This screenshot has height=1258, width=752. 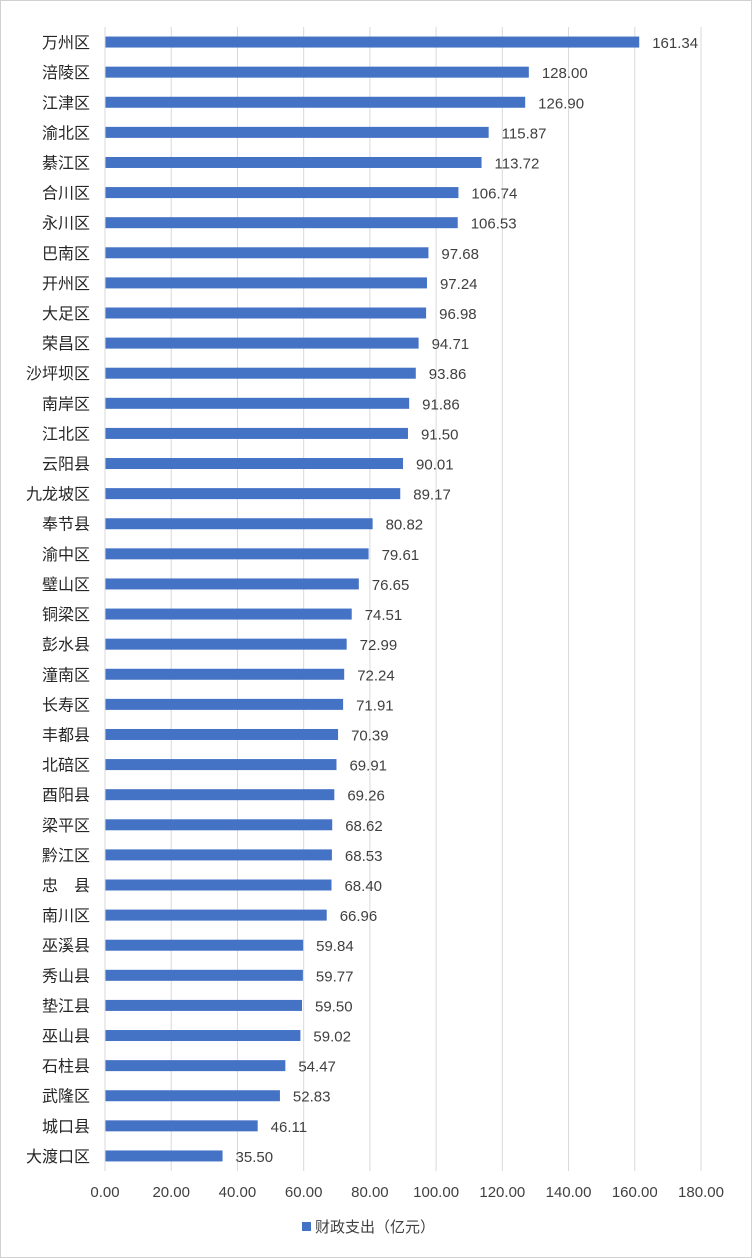 I want to click on category-label: 永川区, so click(x=66, y=223).